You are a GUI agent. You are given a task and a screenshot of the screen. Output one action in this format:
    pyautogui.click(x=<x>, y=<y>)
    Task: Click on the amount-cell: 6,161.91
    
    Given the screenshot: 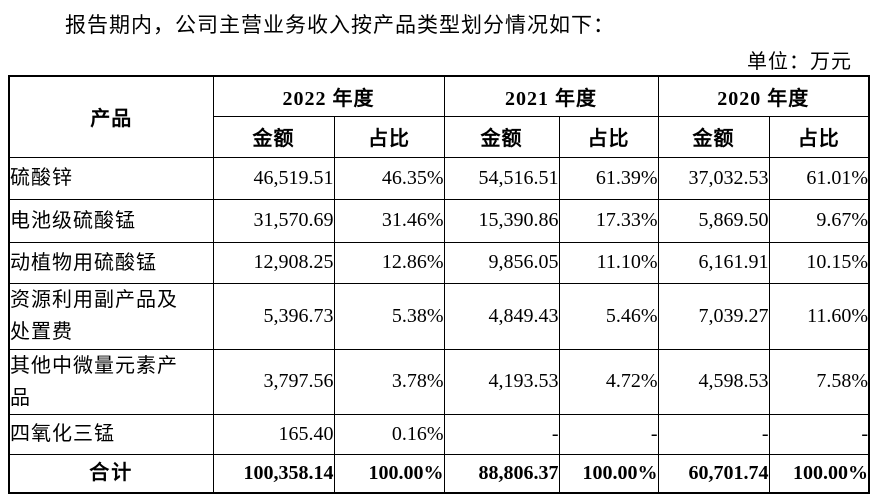 What is the action you would take?
    pyautogui.click(x=713, y=262)
    